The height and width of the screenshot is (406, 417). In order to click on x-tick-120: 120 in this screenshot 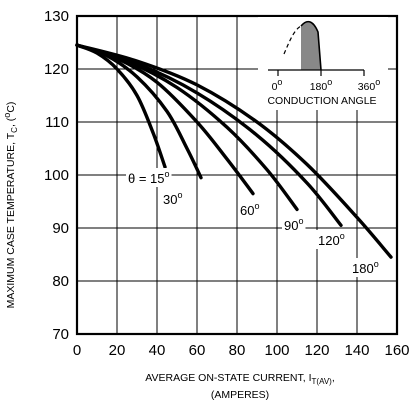, I will do `click(316, 350)`.